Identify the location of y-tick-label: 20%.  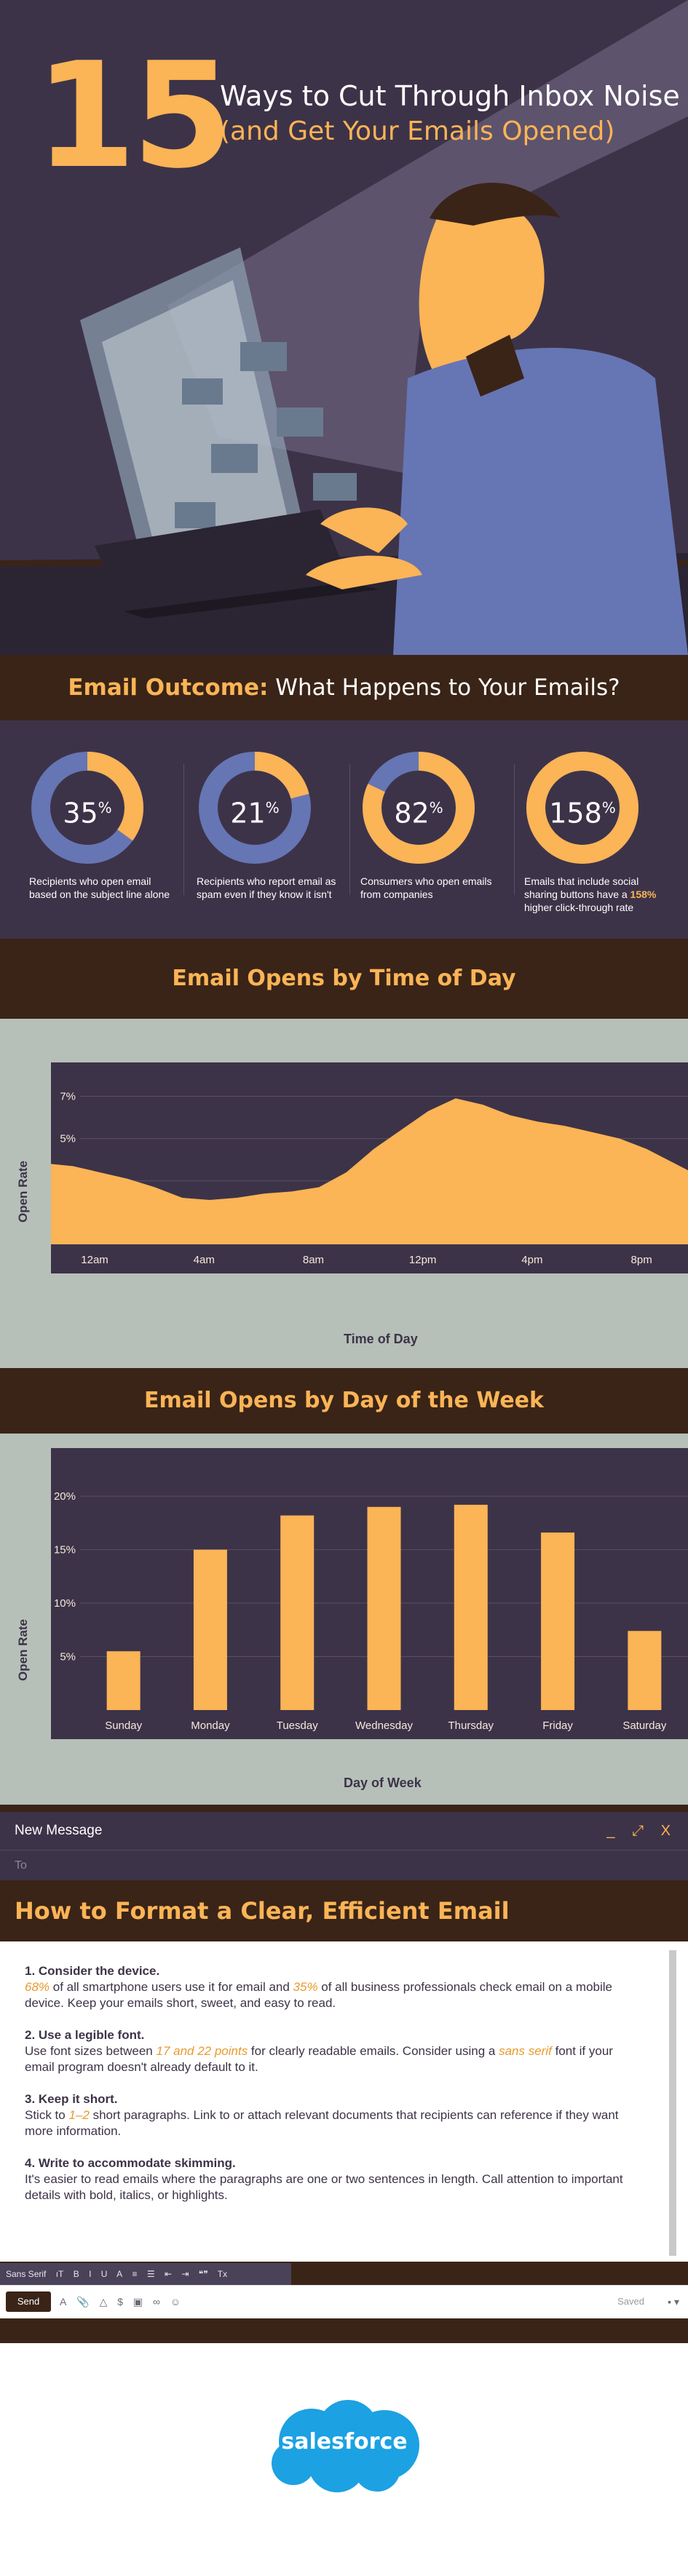
(65, 1497).